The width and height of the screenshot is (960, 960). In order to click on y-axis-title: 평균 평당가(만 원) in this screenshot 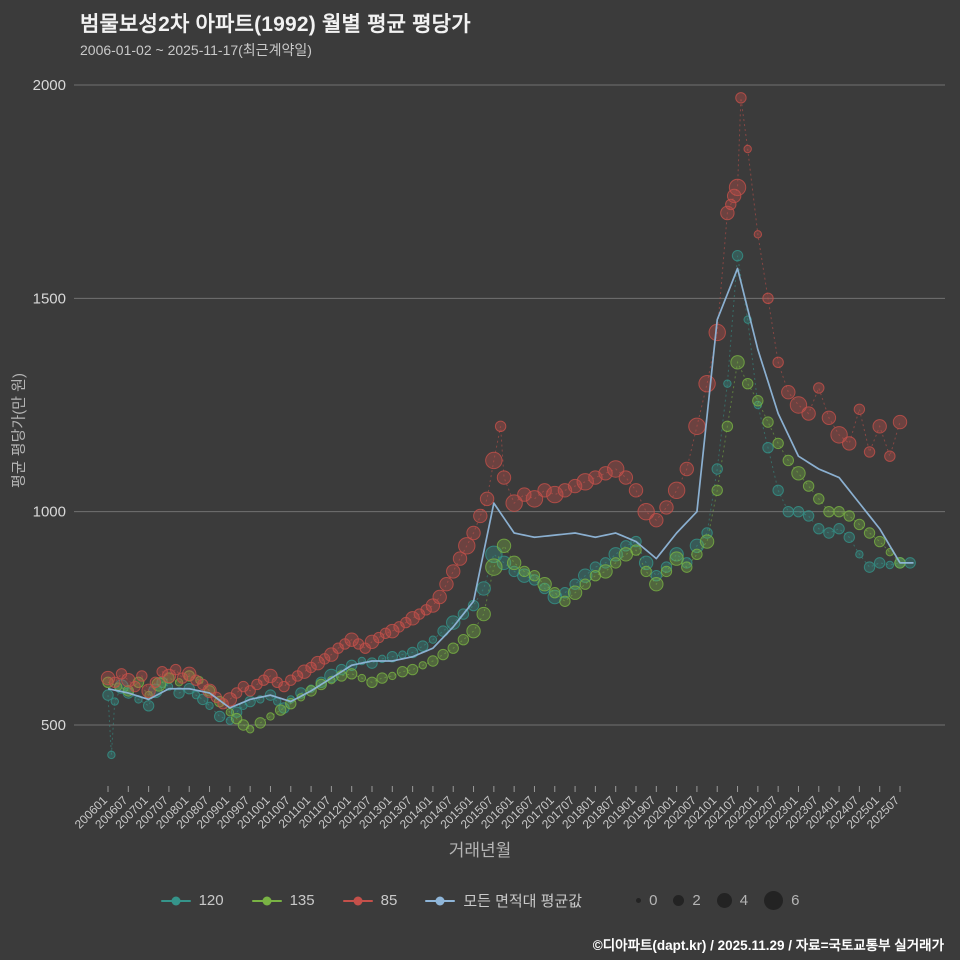, I will do `click(19, 430)`.